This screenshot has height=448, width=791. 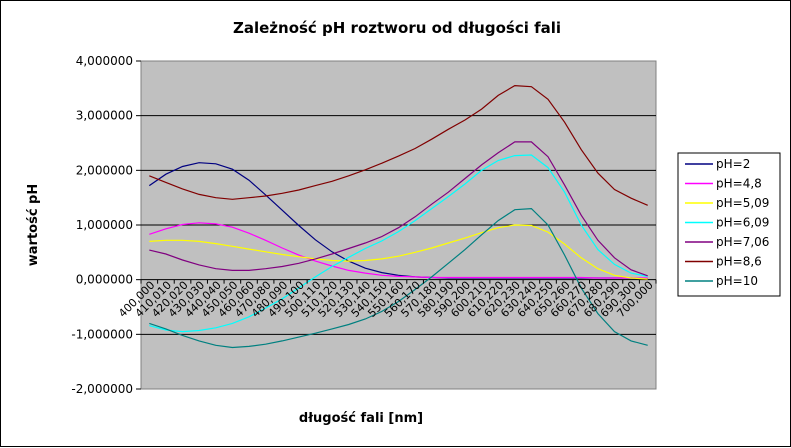 What do you see at coordinates (733, 164) in the screenshot?
I see `legend-label: pH=2` at bounding box center [733, 164].